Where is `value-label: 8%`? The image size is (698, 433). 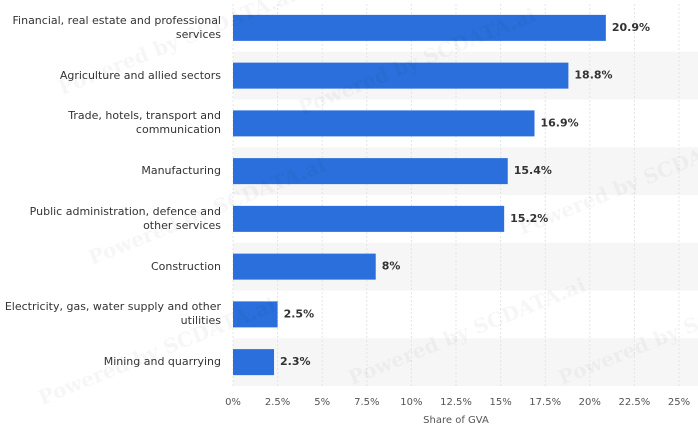 value-label: 8% is located at coordinates (391, 266).